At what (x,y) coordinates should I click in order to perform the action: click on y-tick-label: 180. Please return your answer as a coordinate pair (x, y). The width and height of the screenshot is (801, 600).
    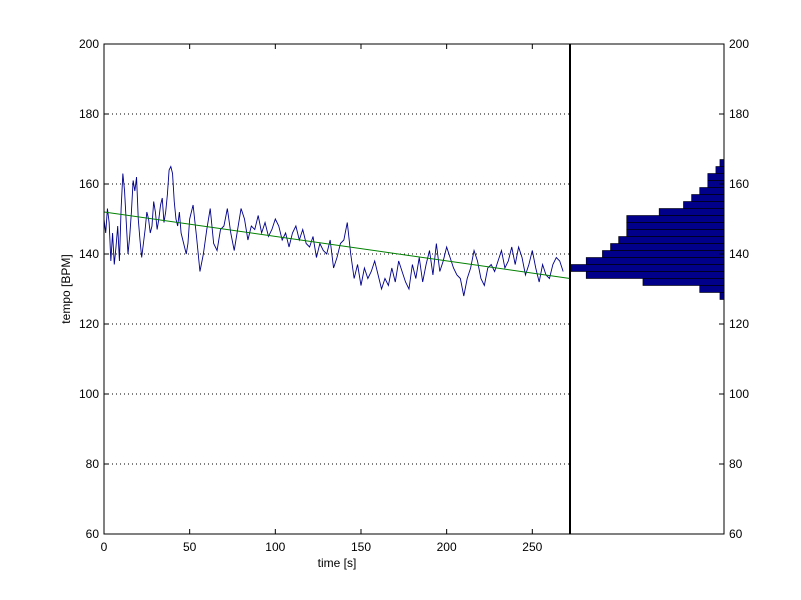
    Looking at the image, I should click on (89, 114).